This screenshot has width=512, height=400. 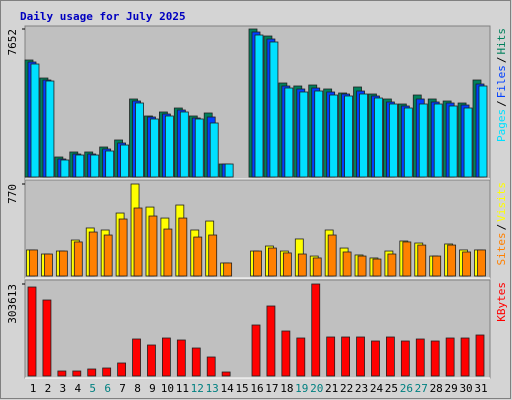 I want to click on x-tick-label: 31, so click(x=480, y=388).